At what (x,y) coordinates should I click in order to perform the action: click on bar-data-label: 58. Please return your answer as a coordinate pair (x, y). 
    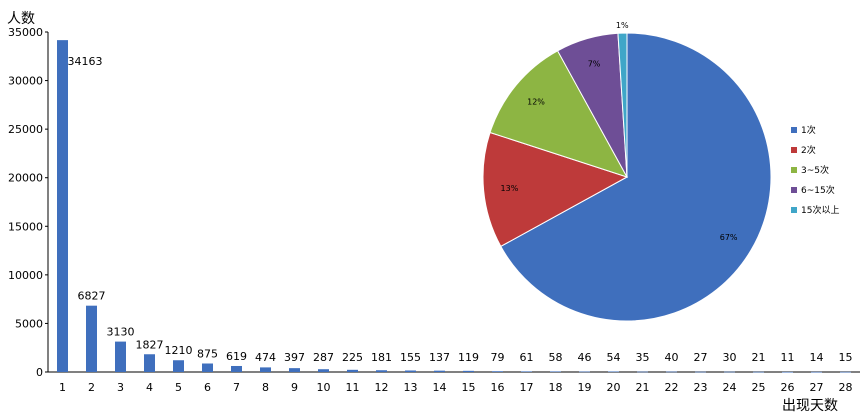
    Looking at the image, I should click on (556, 357).